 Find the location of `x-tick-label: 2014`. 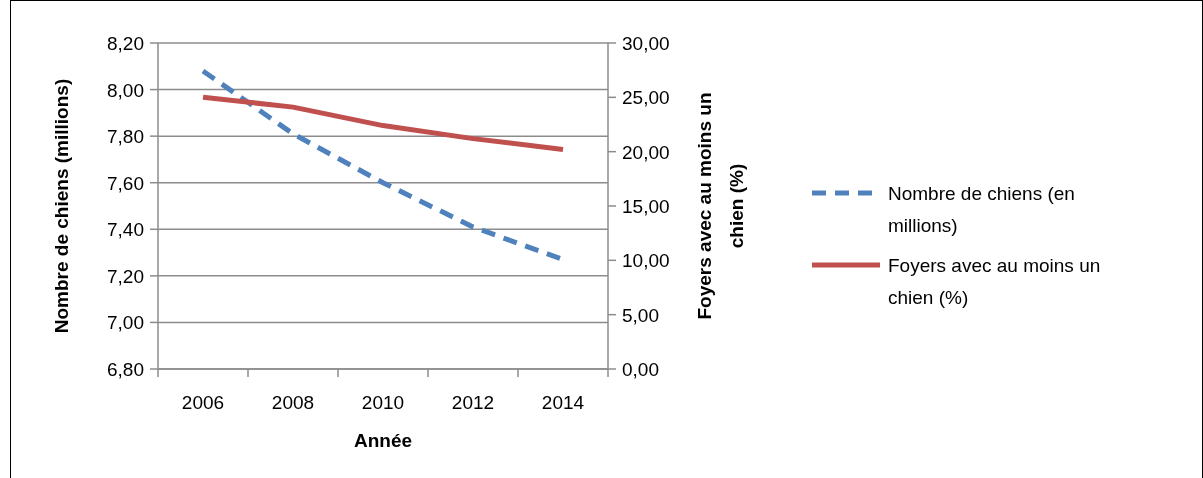

x-tick-label: 2014 is located at coordinates (563, 402).